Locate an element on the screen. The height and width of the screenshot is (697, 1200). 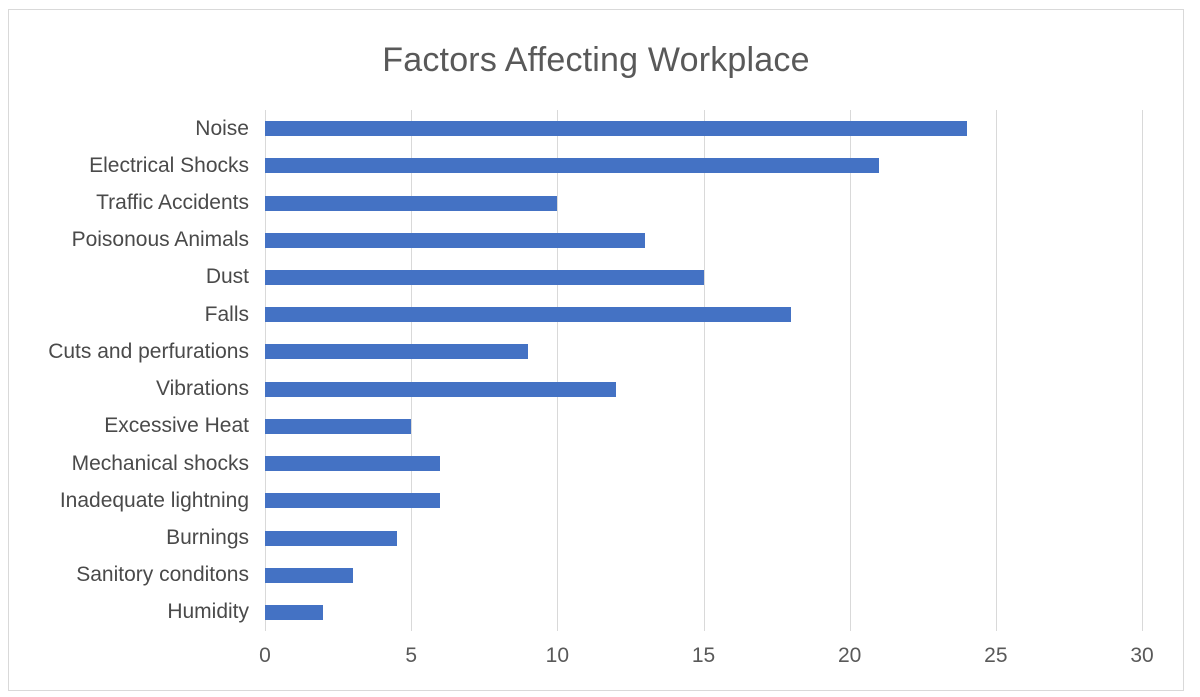
x-axis-tick-label: 0 is located at coordinates (265, 655).